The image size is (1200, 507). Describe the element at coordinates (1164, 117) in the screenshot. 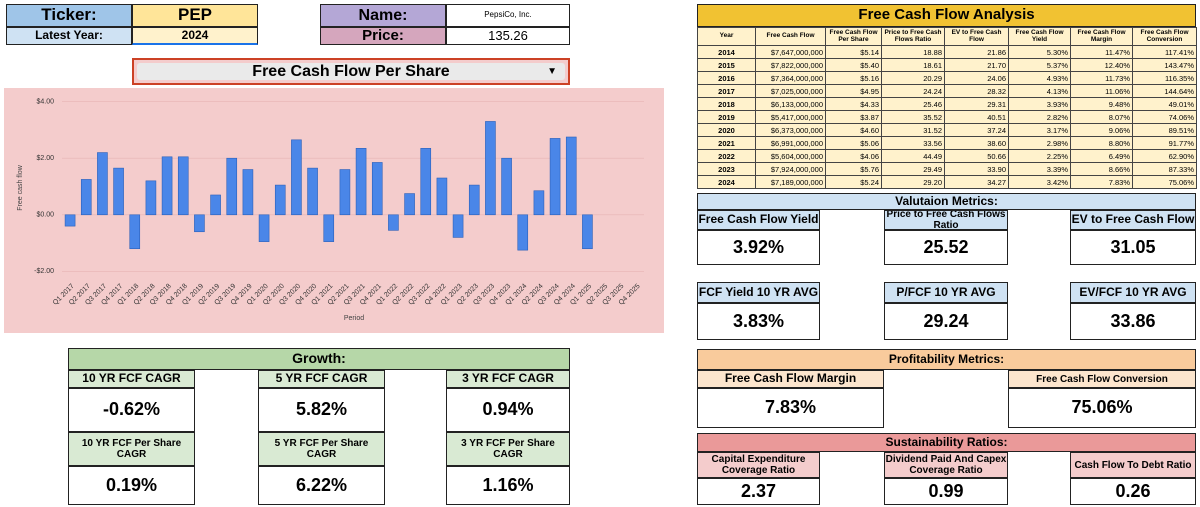

I see `table-cell: 74.06%` at that location.